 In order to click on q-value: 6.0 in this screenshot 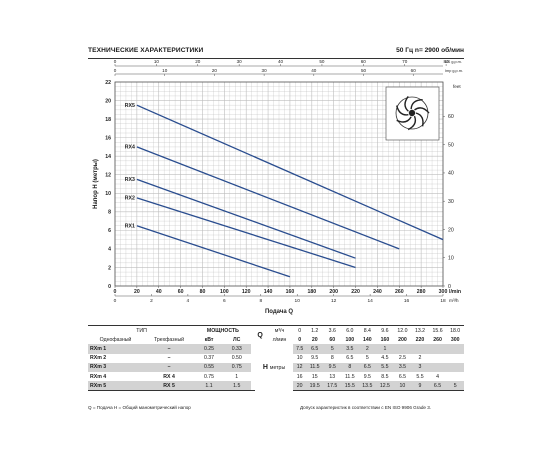, I will do `click(350, 330)`.